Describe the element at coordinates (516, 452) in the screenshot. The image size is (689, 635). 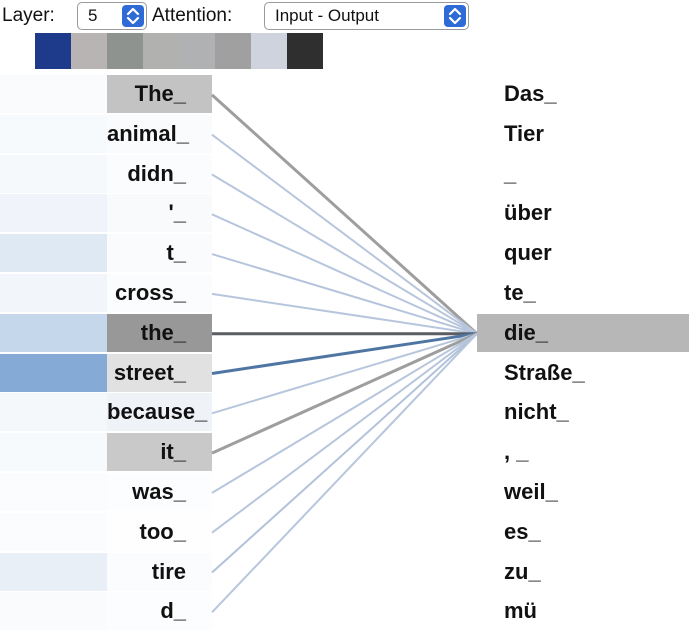
I see `output-token: , _` at that location.